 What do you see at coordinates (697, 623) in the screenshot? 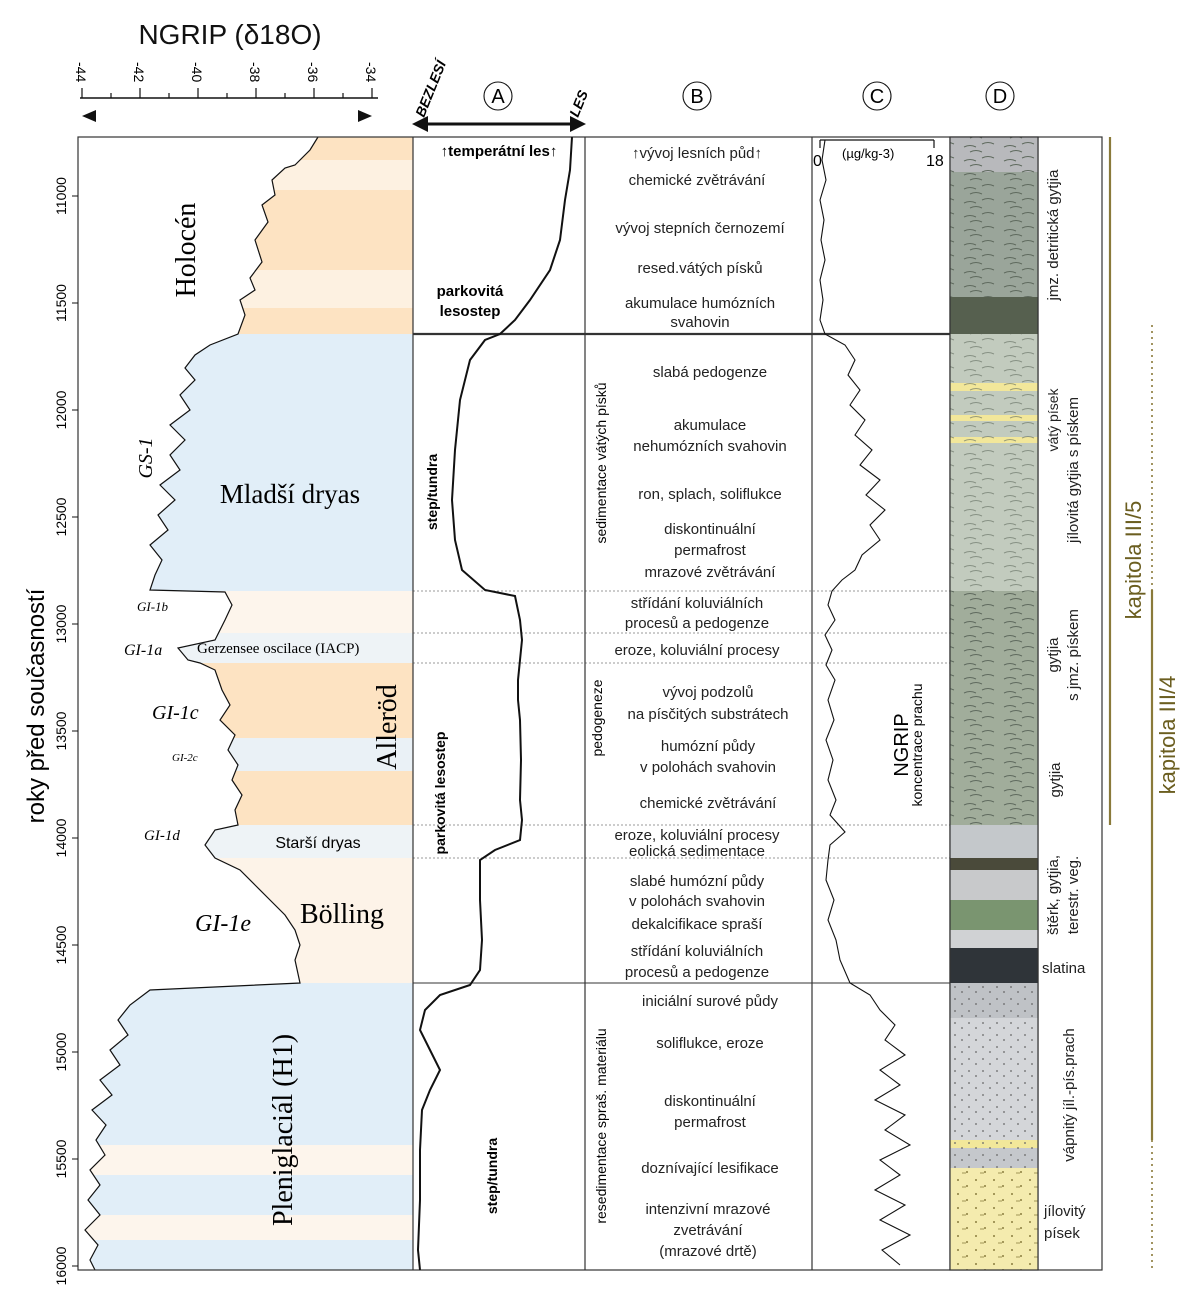
I see `proc-label: procesů a pedogenze` at bounding box center [697, 623].